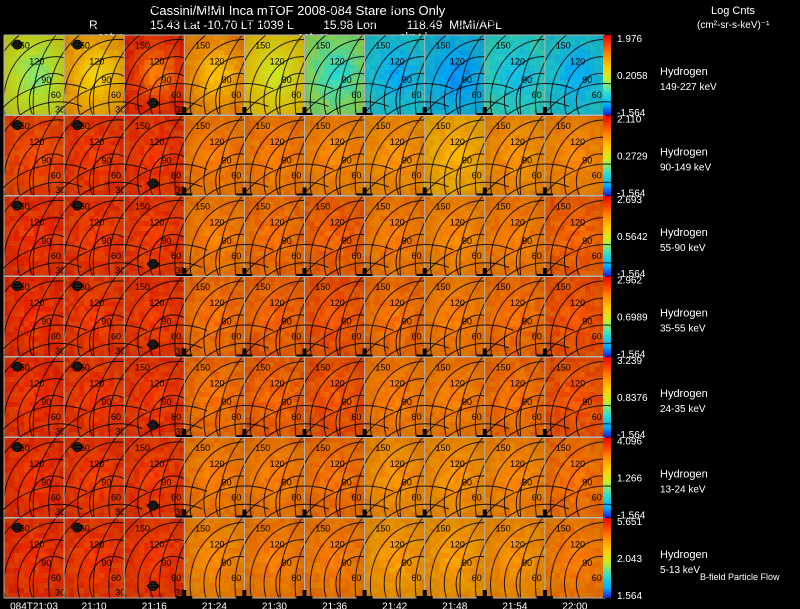  Describe the element at coordinates (629, 39) in the screenshot. I see `colorbar-max-label: 1.976` at that location.